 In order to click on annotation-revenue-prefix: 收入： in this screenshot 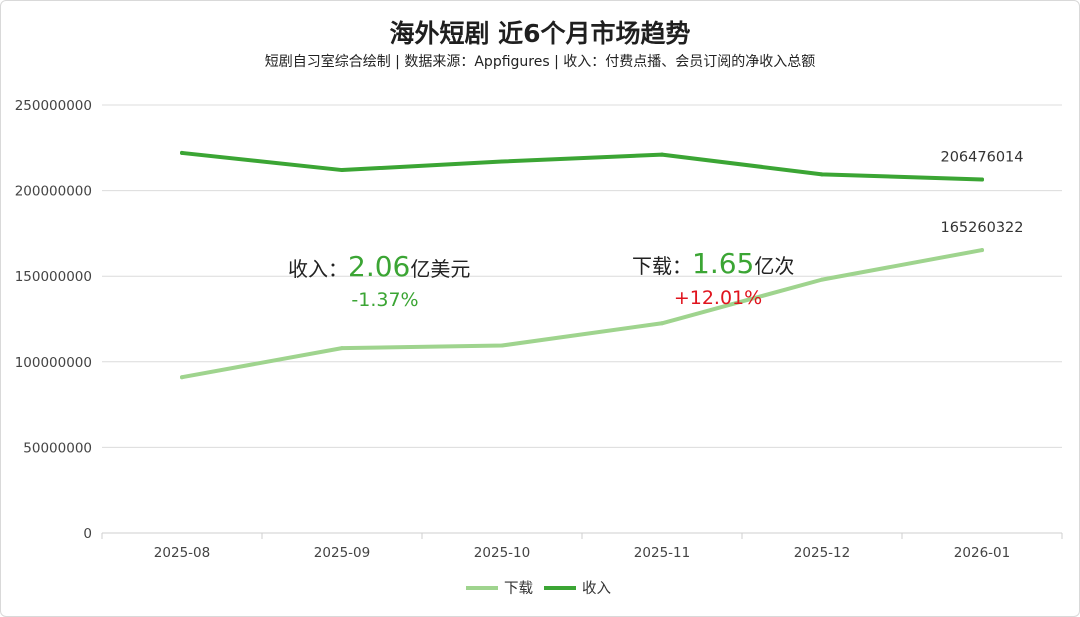, I will do `click(318, 269)`.